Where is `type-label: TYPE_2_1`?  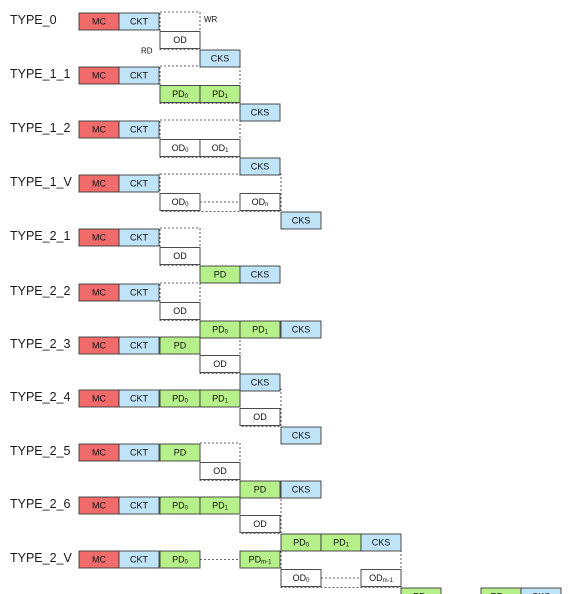
type-label: TYPE_2_1 is located at coordinates (40, 236).